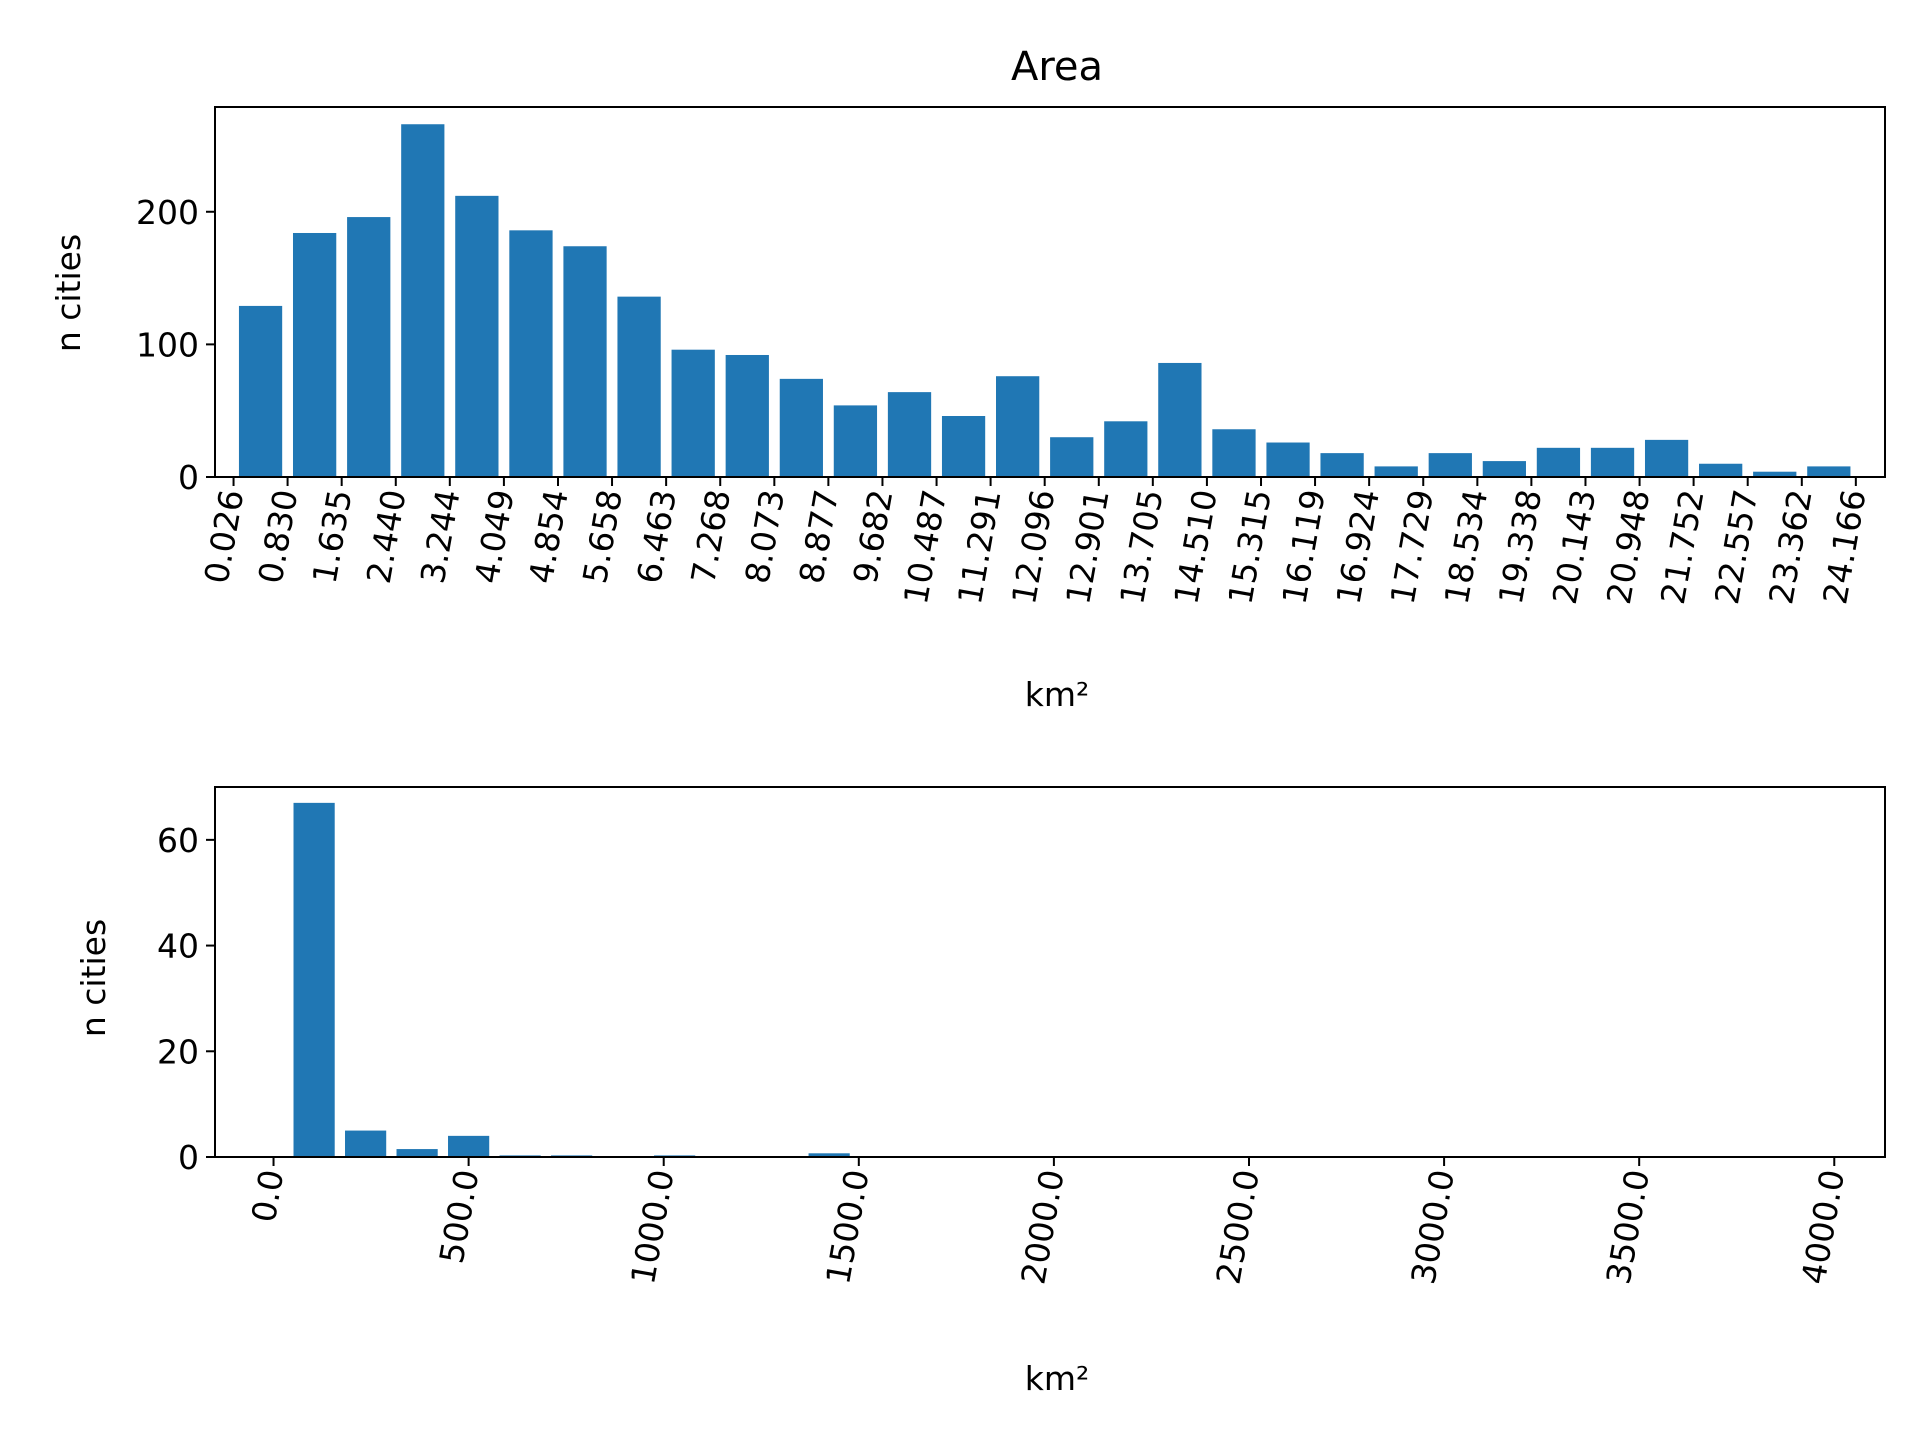 The image size is (1920, 1440). Describe the element at coordinates (1358, 547) in the screenshot. I see `x-tick-label: 16.924` at that location.